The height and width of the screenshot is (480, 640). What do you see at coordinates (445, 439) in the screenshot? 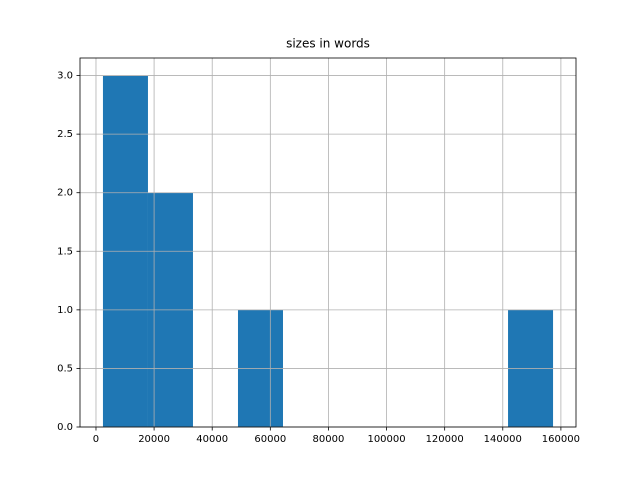
I see `x-tick-label: 120000` at bounding box center [445, 439].